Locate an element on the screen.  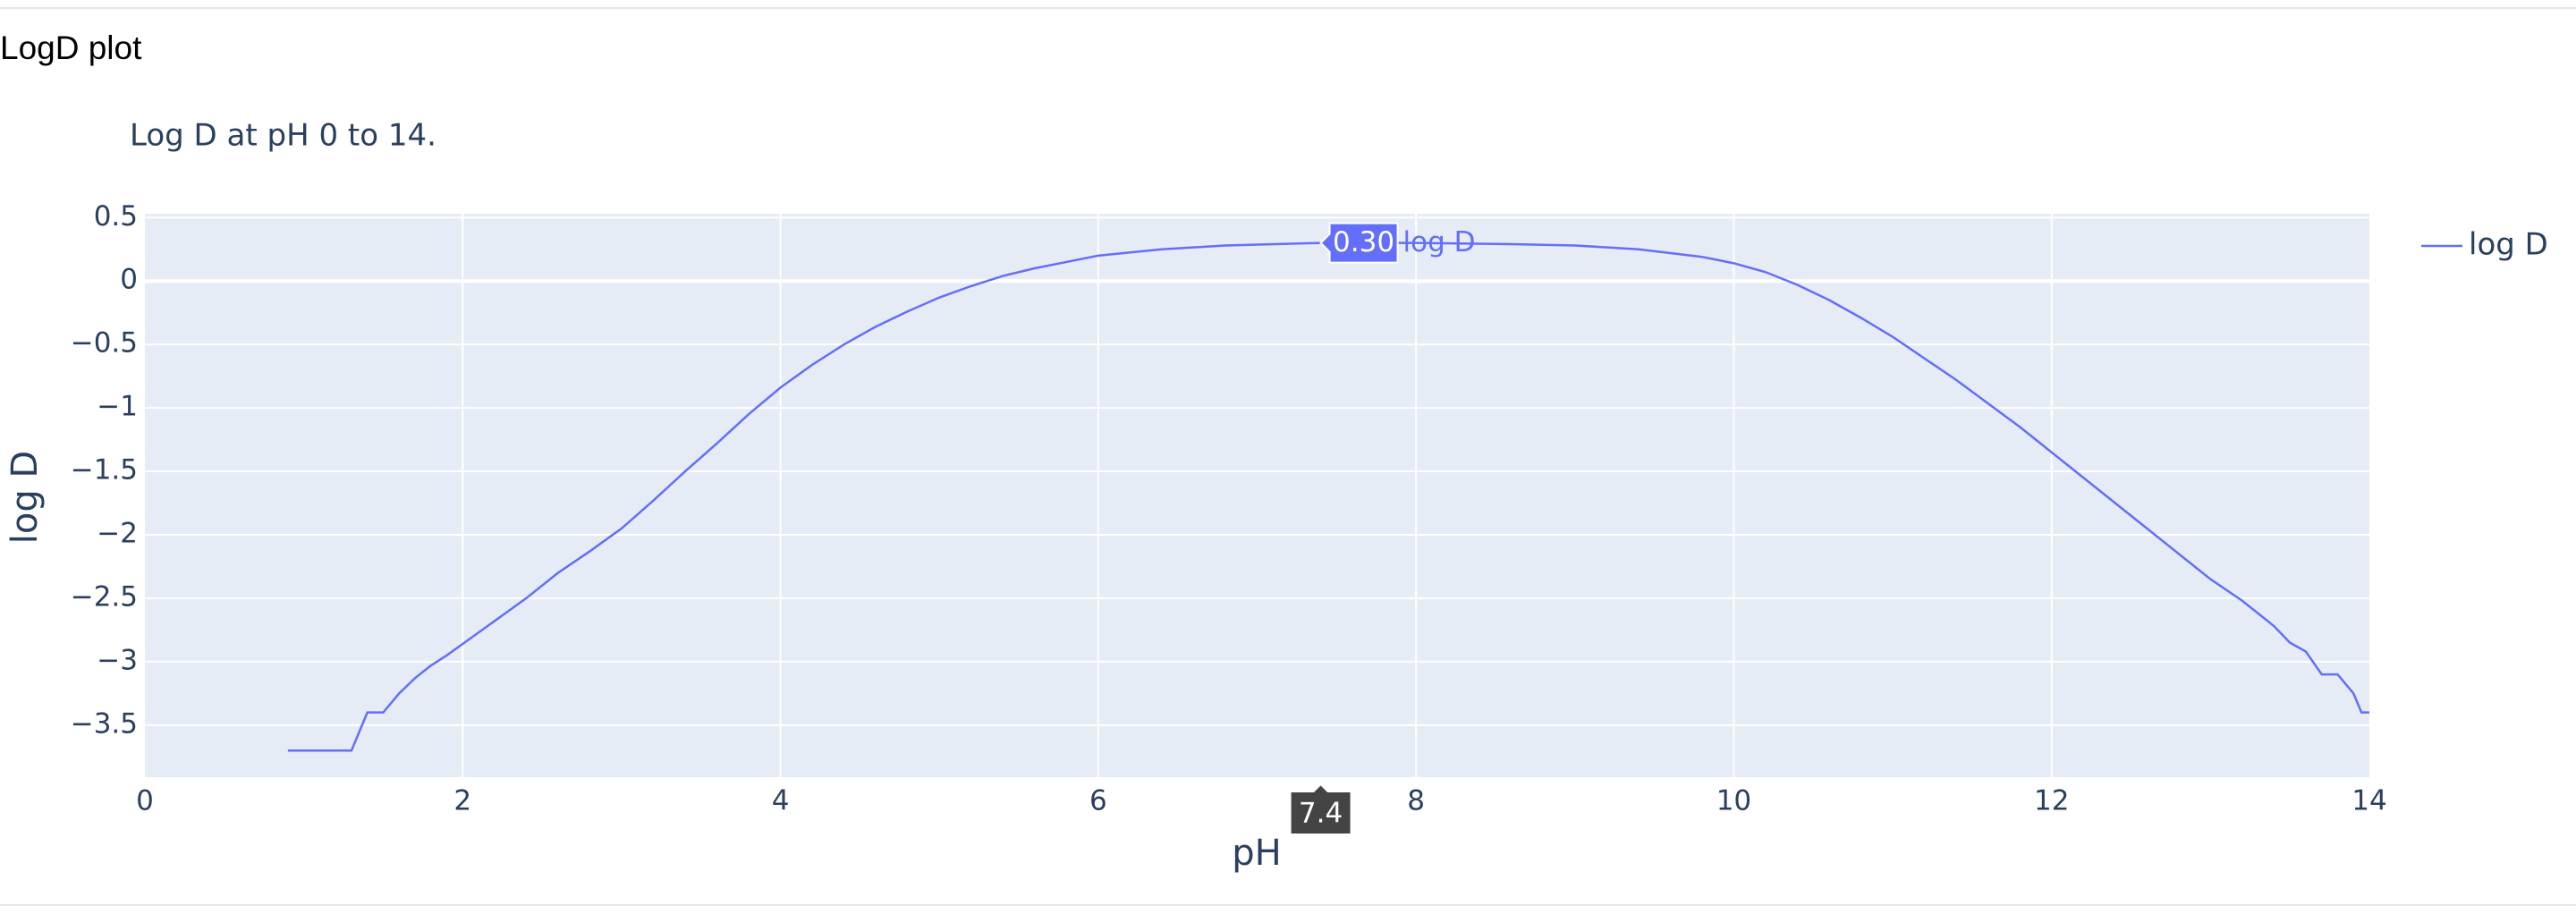
x-tick-label: 0 is located at coordinates (145, 801).